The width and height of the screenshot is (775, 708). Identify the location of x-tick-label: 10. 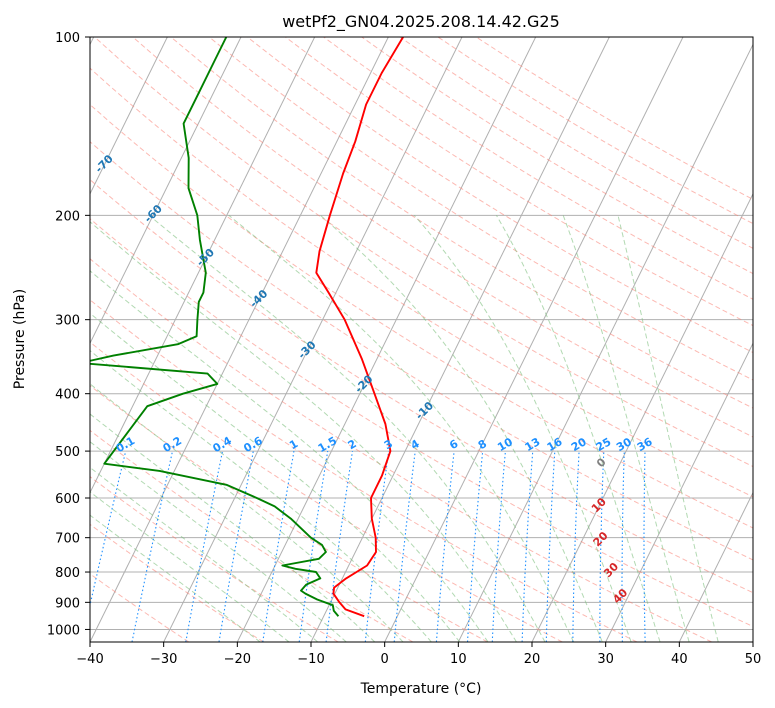
(458, 659).